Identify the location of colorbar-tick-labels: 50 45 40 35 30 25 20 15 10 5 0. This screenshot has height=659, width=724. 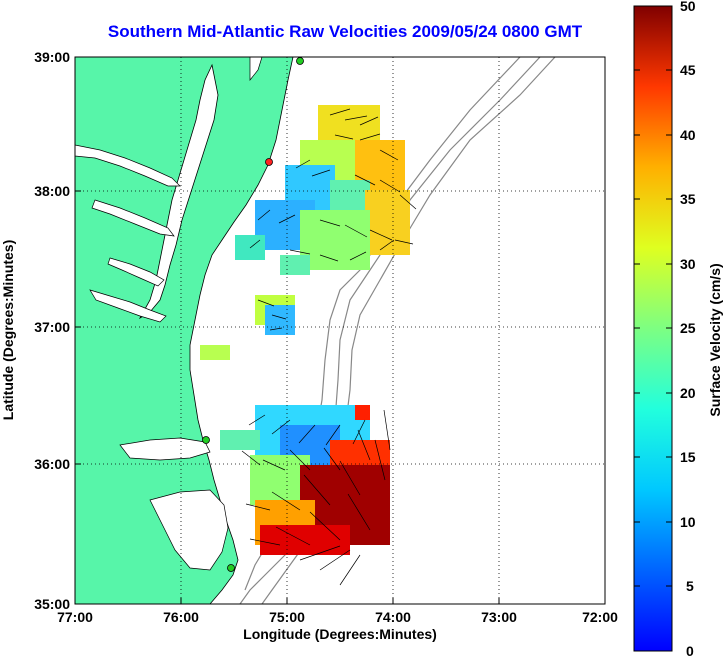
(688, 329).